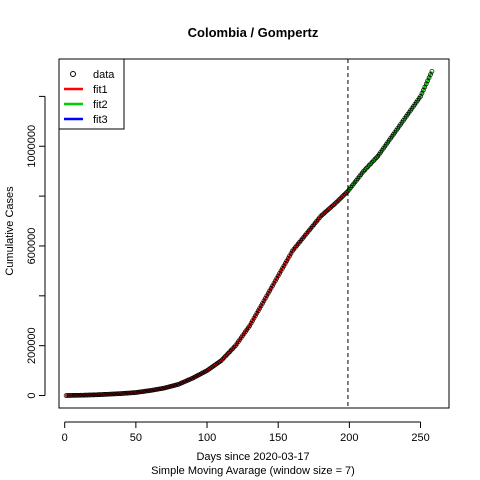  What do you see at coordinates (73, 74) in the screenshot?
I see `legend-marker-data` at bounding box center [73, 74].